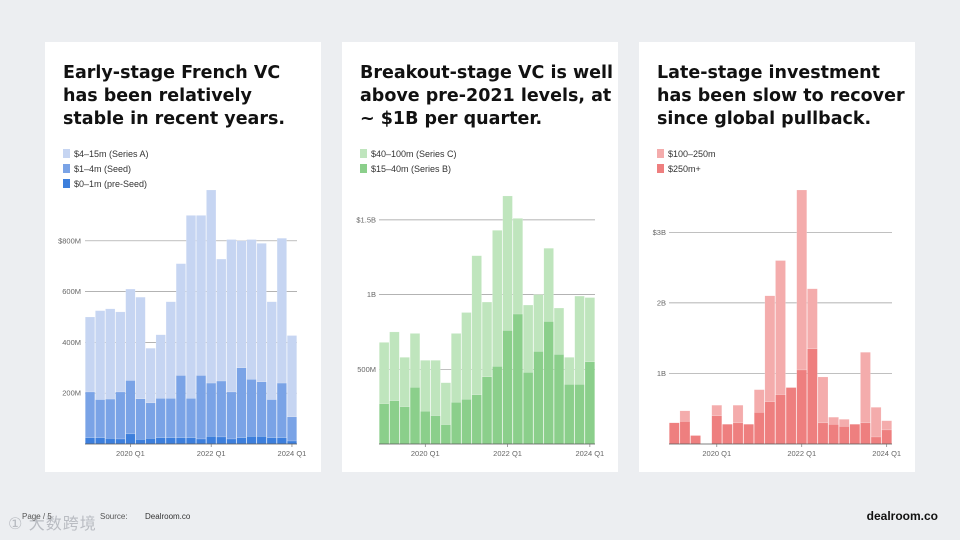  What do you see at coordinates (716, 453) in the screenshot?
I see `x-tick-label: 2020 Q1` at bounding box center [716, 453].